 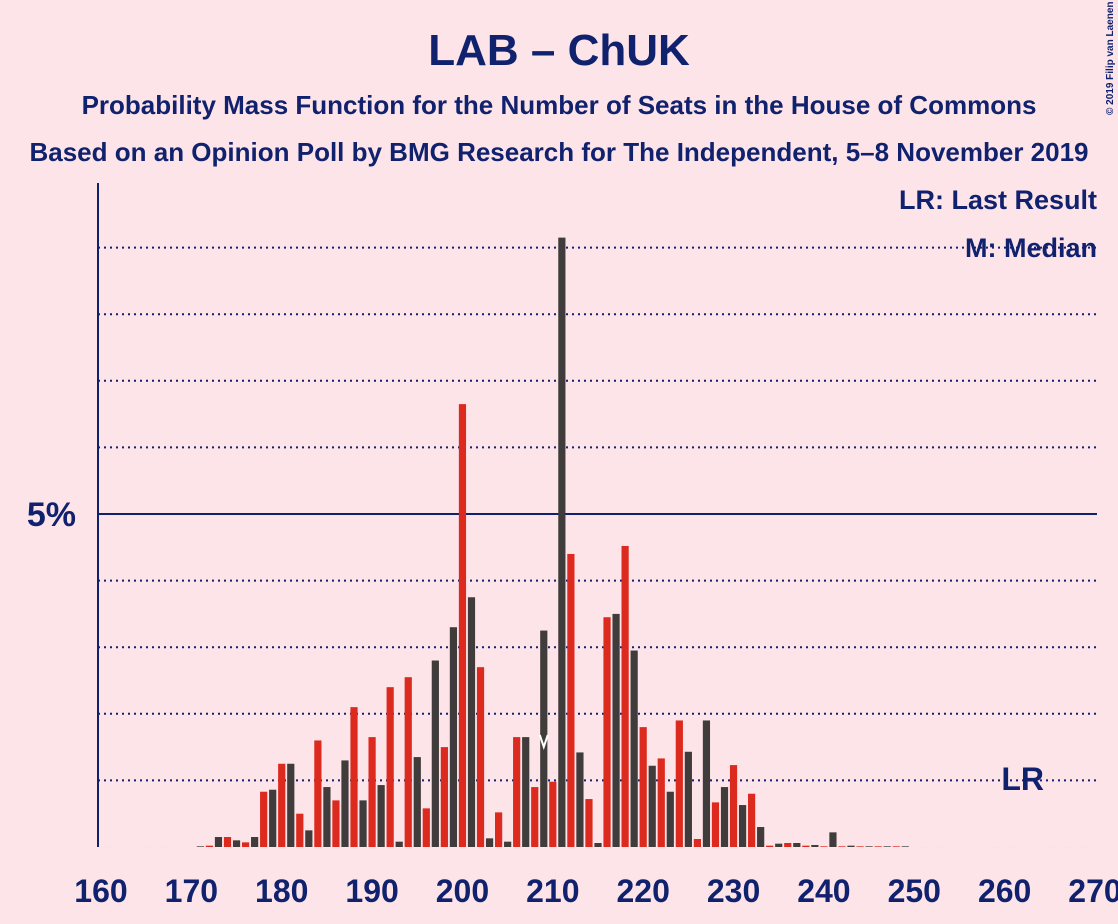 What do you see at coordinates (642, 891) in the screenshot?
I see `x-tick-label: 220` at bounding box center [642, 891].